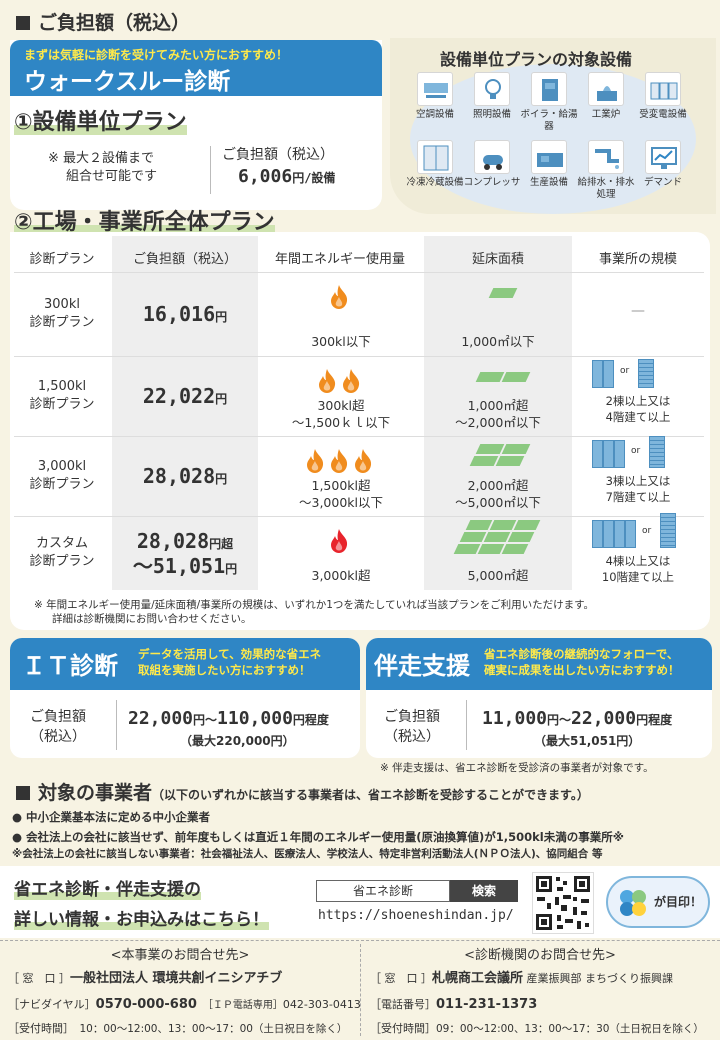 The image size is (720, 1040). Describe the element at coordinates (341, 341) in the screenshot. I see `energy-usage: 300kl以下` at that location.